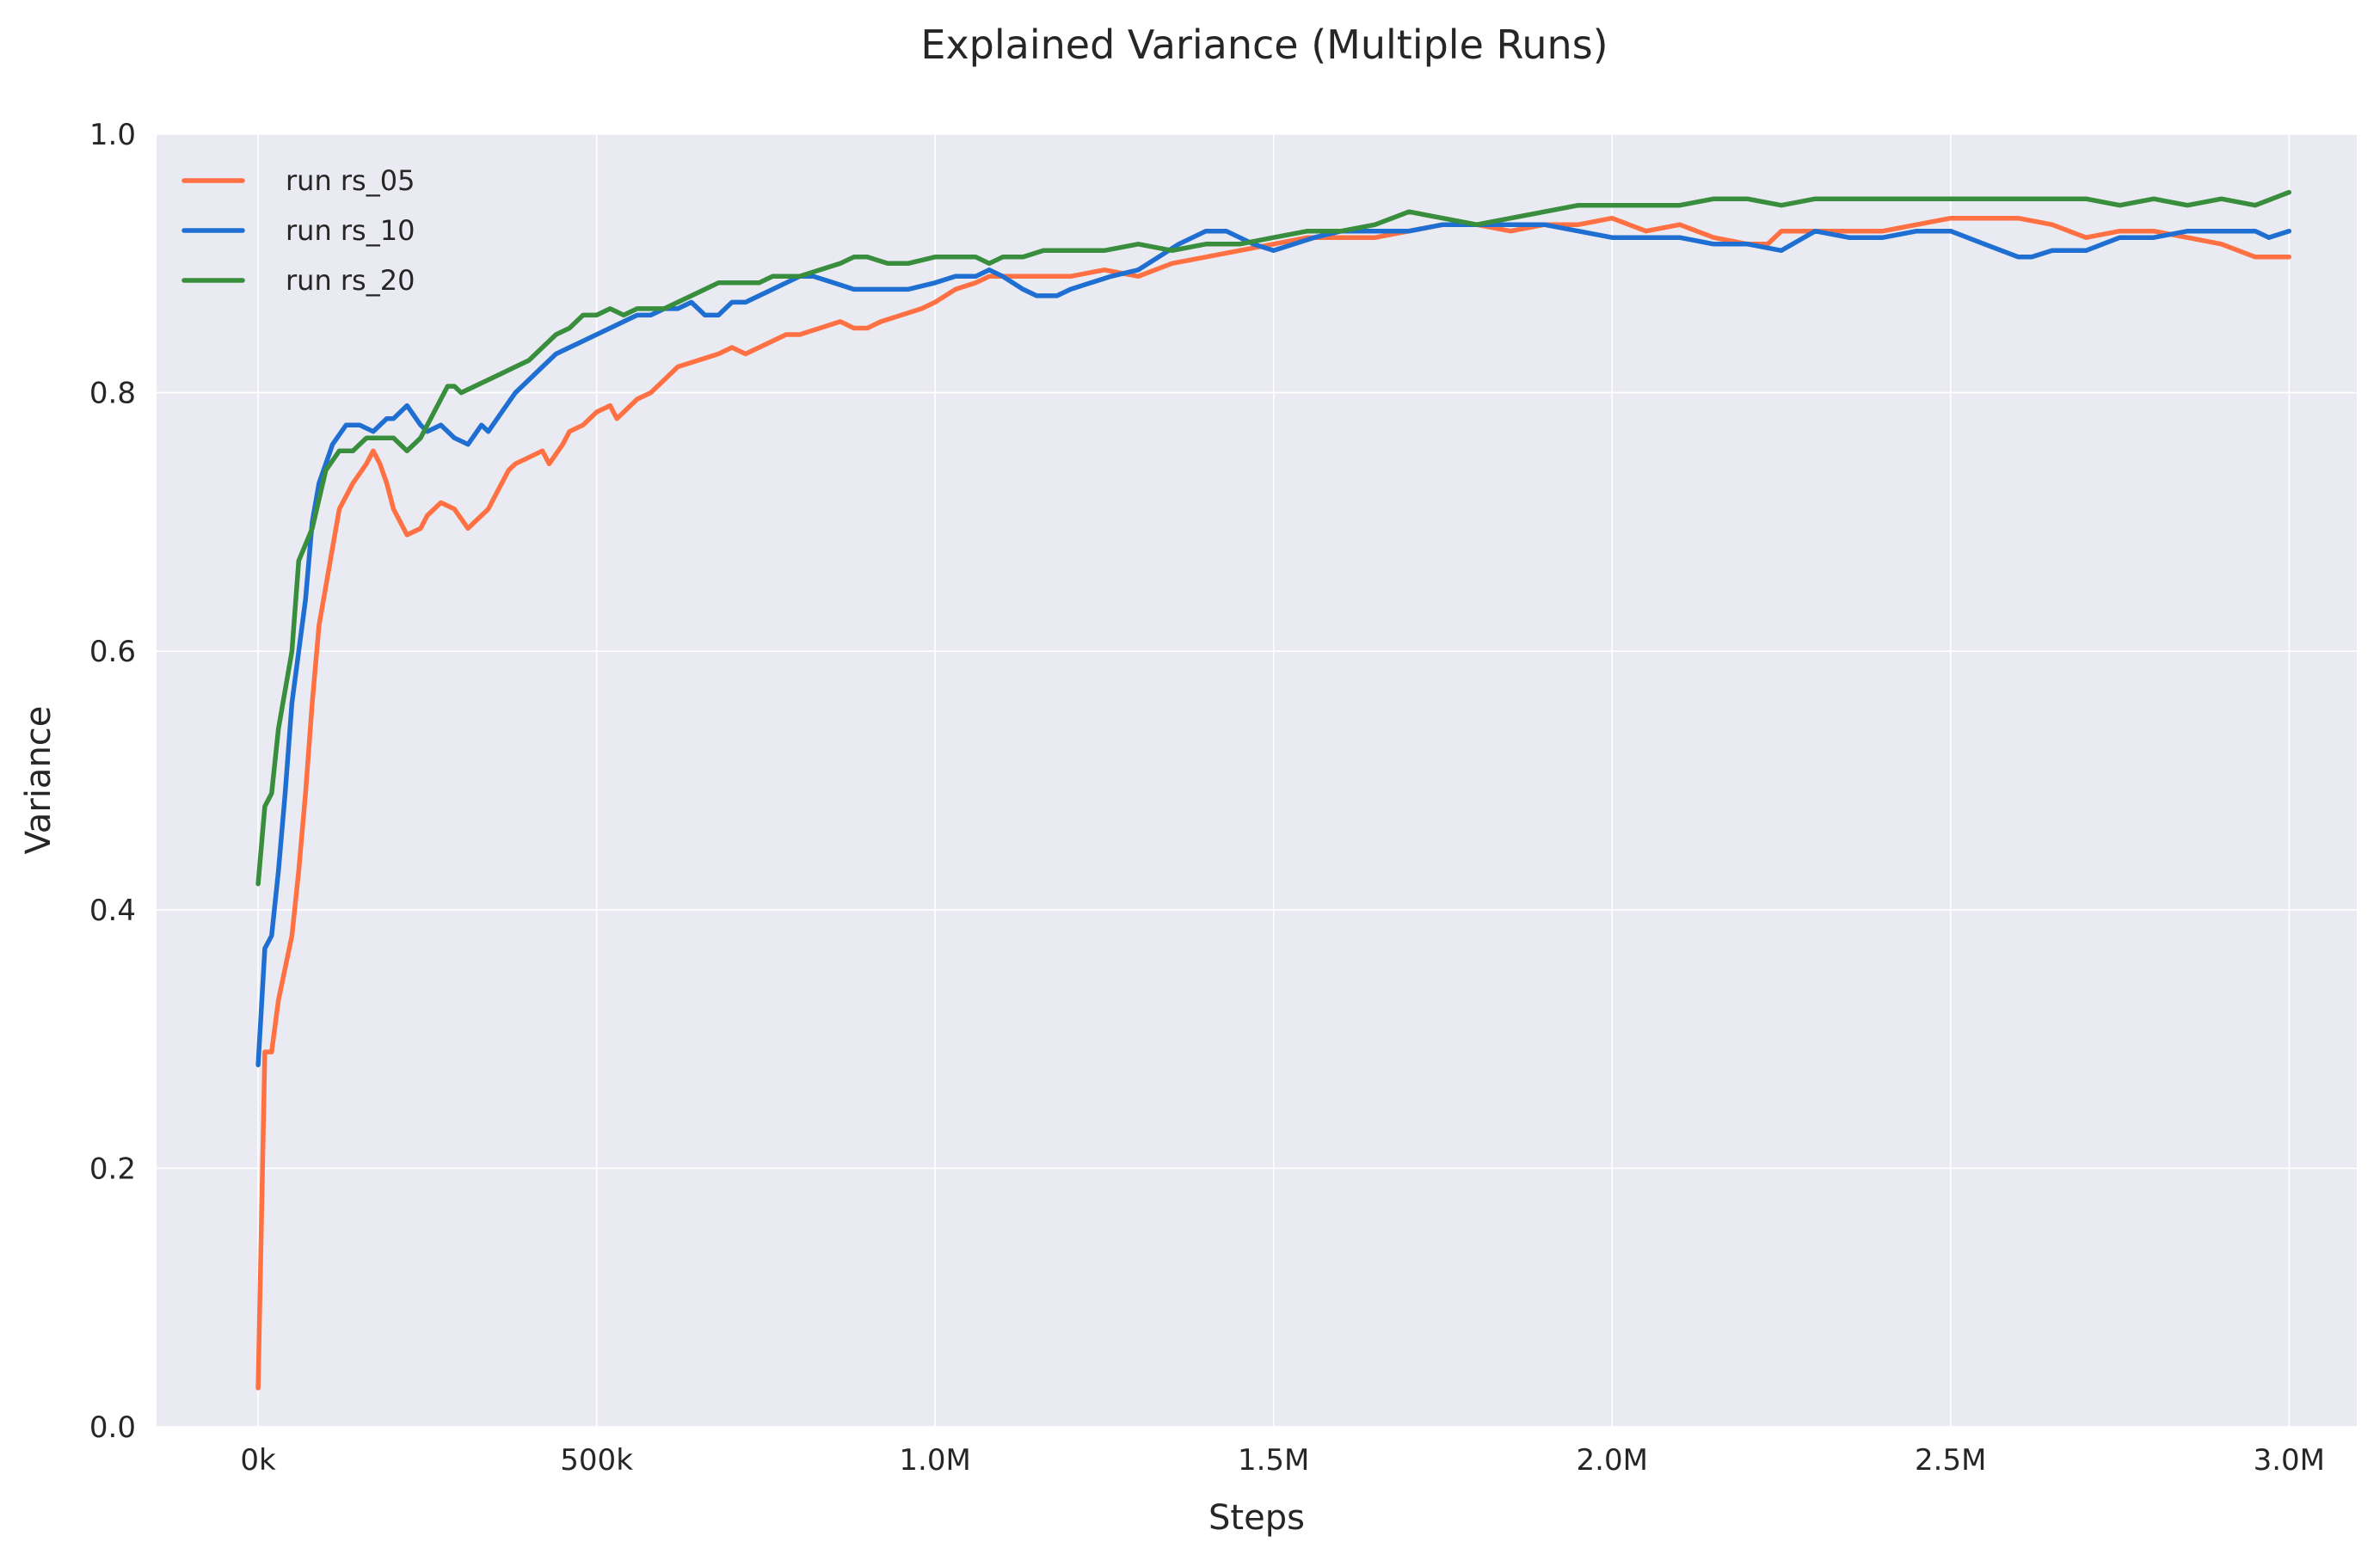 Image resolution: width=2380 pixels, height=1567 pixels. What do you see at coordinates (1613, 1460) in the screenshot?
I see `x-tick-label: 2.0M` at bounding box center [1613, 1460].